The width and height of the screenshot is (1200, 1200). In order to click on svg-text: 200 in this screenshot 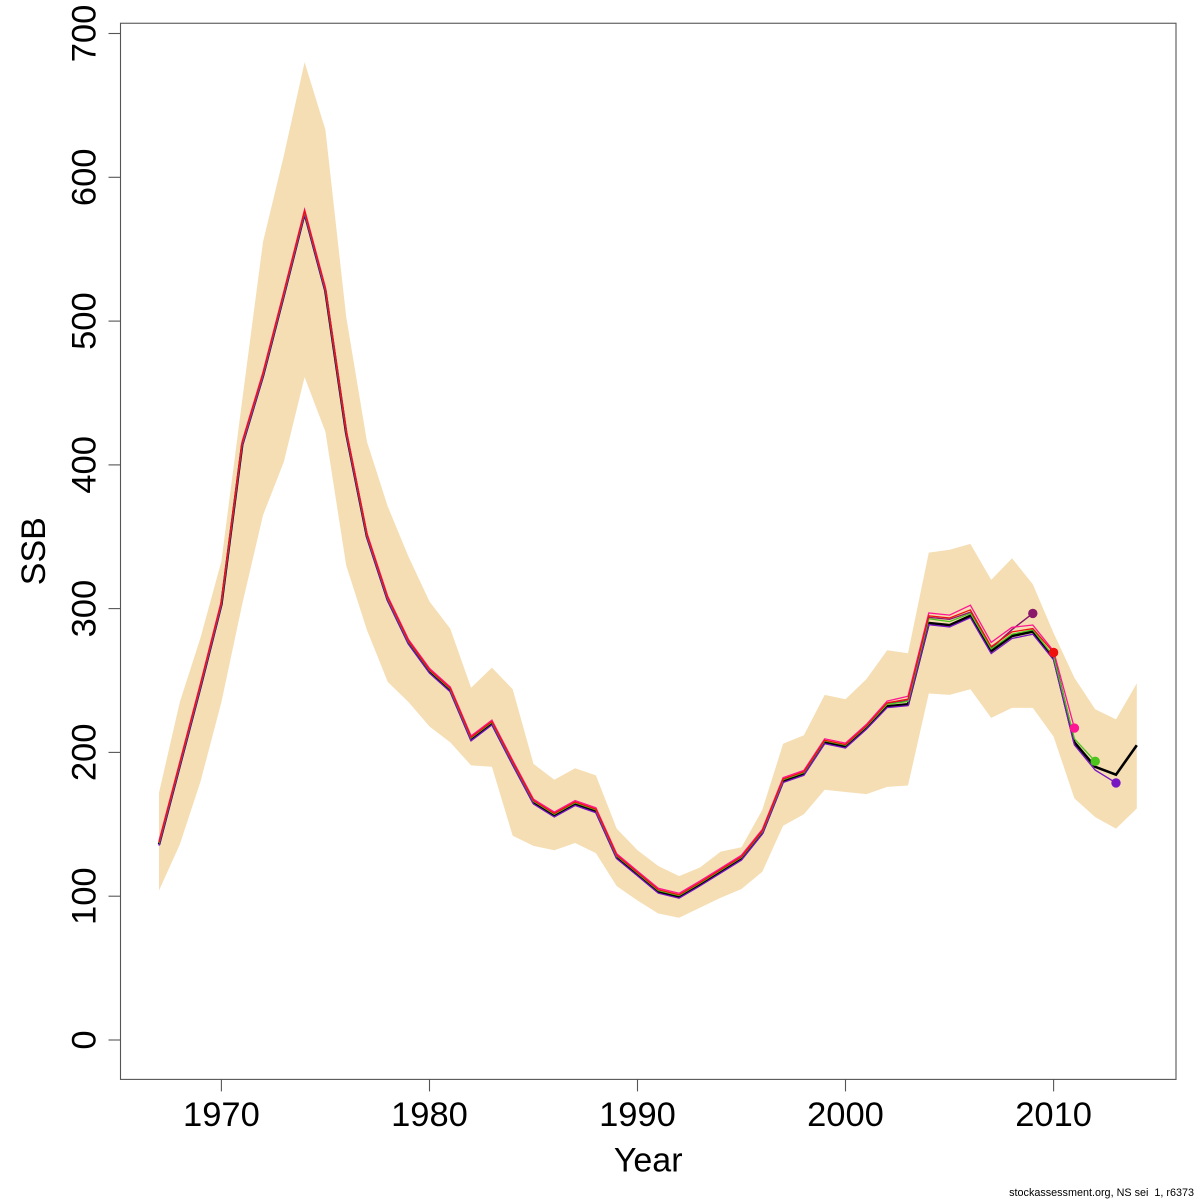, I will do `click(85, 753)`.